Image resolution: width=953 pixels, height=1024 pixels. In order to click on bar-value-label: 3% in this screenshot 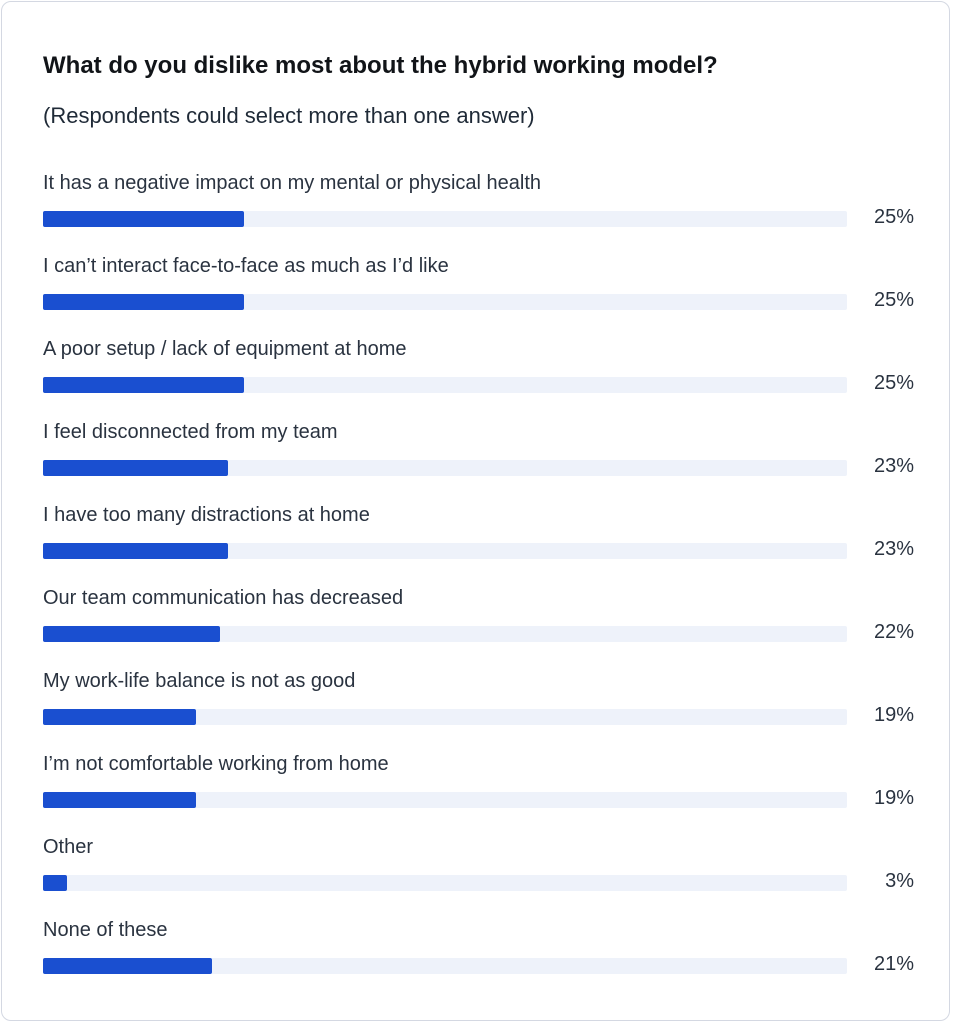, I will do `click(899, 881)`.